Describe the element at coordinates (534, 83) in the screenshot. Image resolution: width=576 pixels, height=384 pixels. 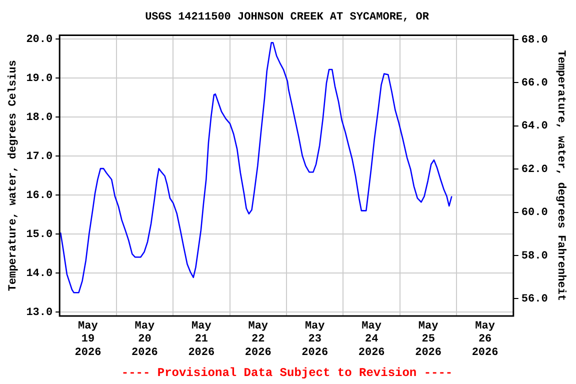
I see `y2-tick-label: 66.0` at that location.